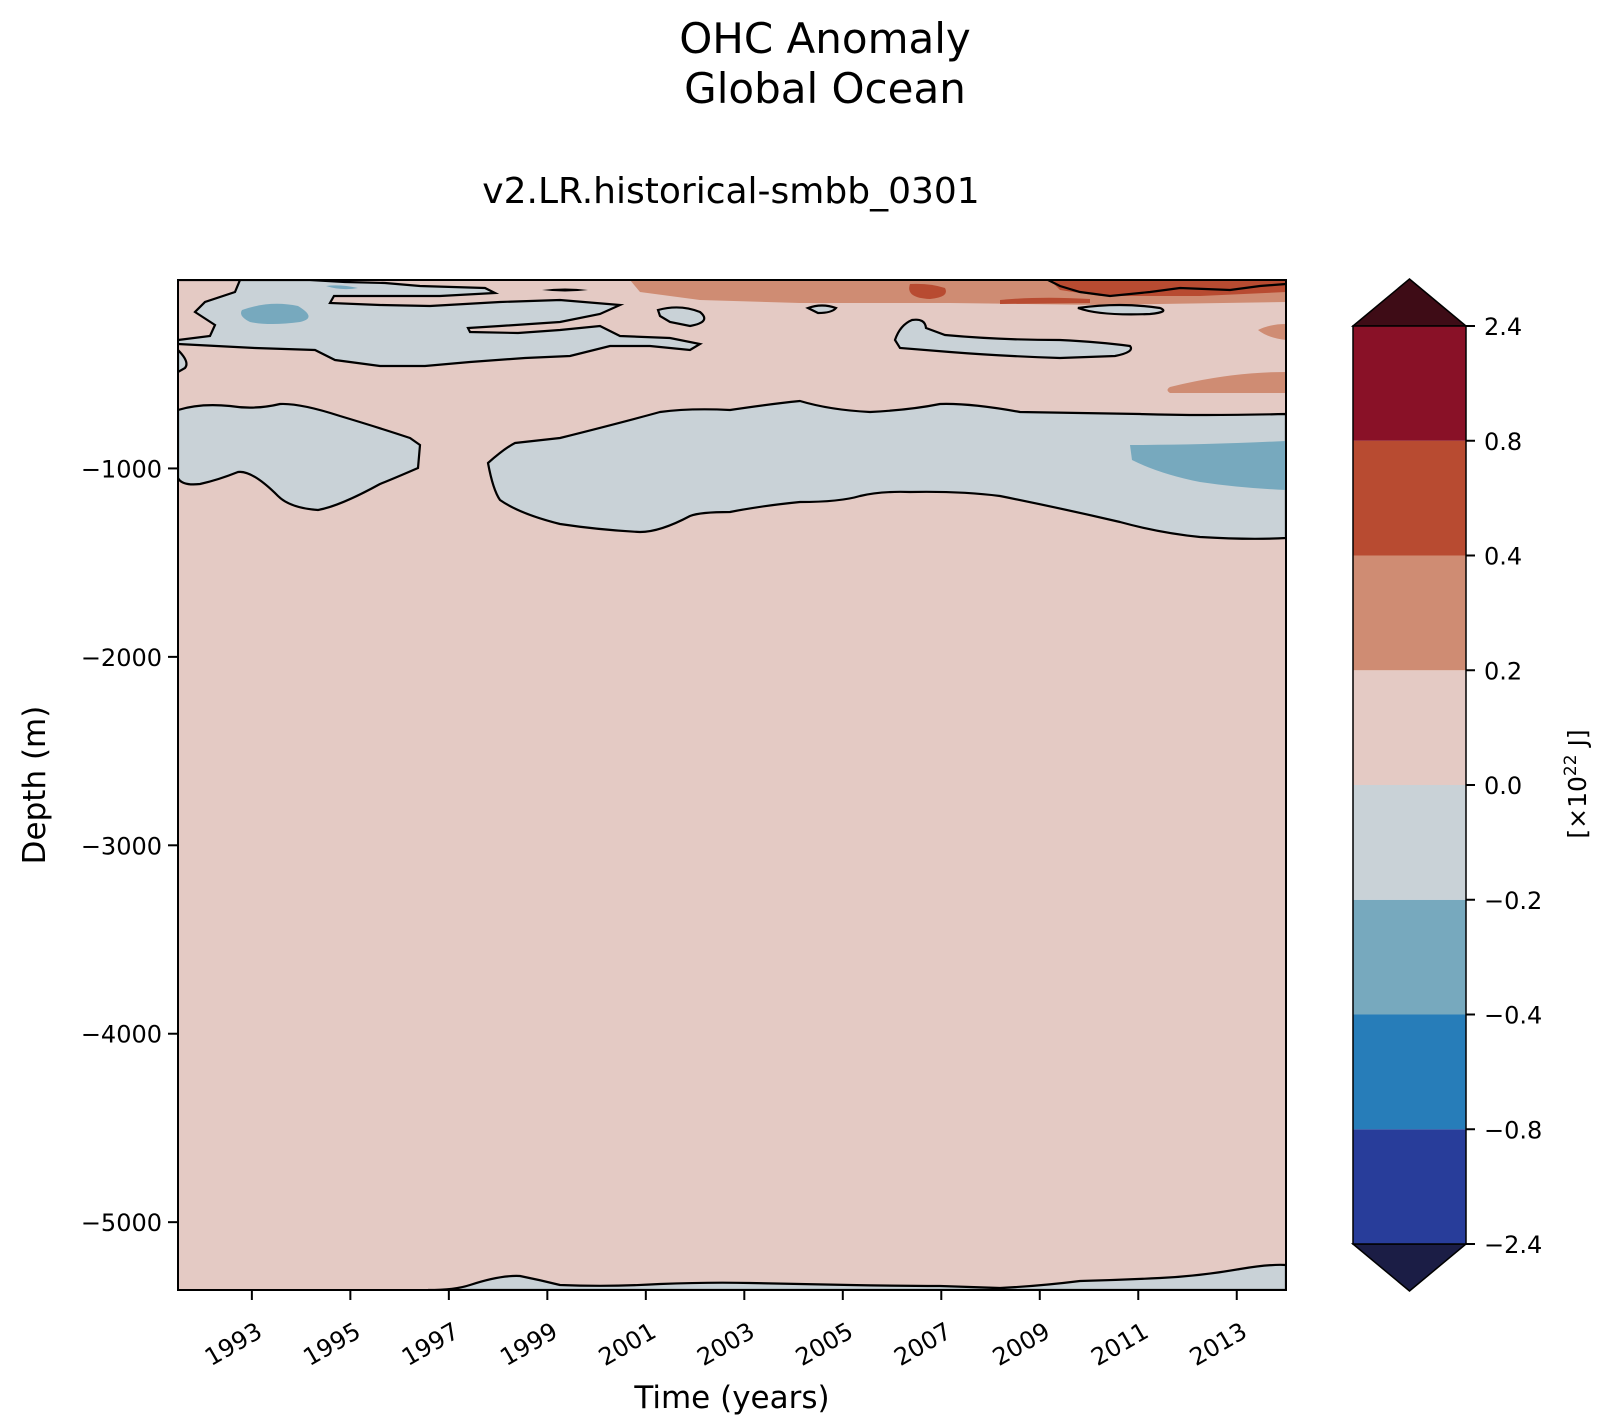 The image size is (1611, 1425). I want to click on colorbar-tick-label: 0.4, so click(1503, 557).